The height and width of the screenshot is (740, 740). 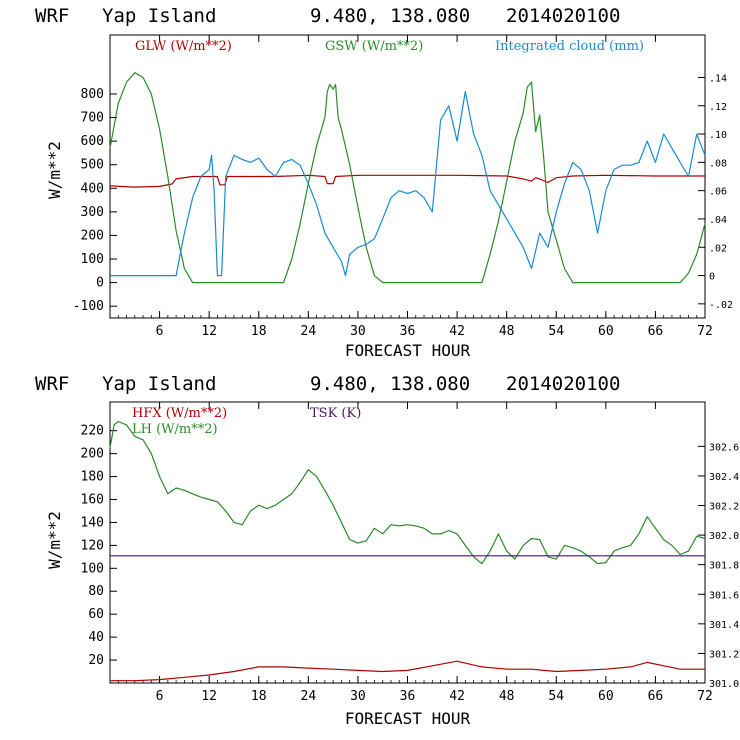 I want to click on y-tick-label: 180, so click(x=92, y=477).